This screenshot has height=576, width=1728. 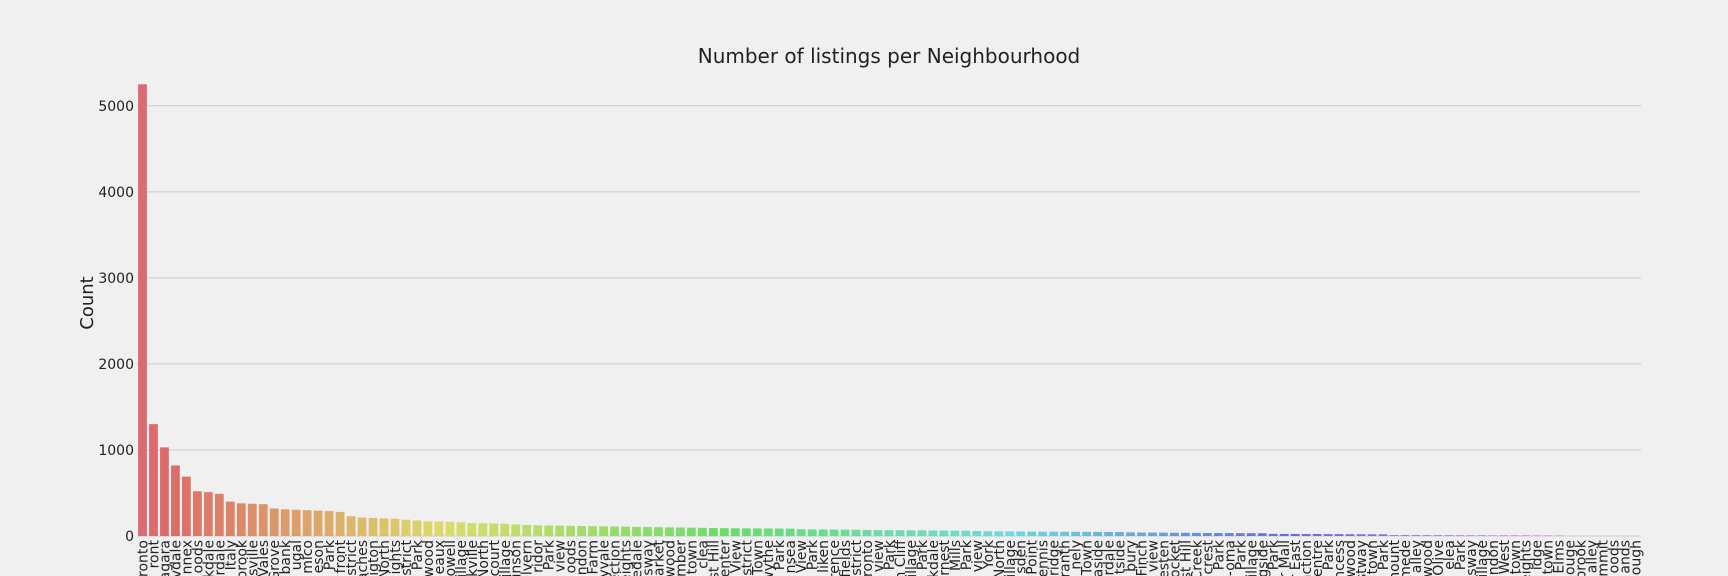 I want to click on x-tick-label: istrict, so click(x=747, y=558).